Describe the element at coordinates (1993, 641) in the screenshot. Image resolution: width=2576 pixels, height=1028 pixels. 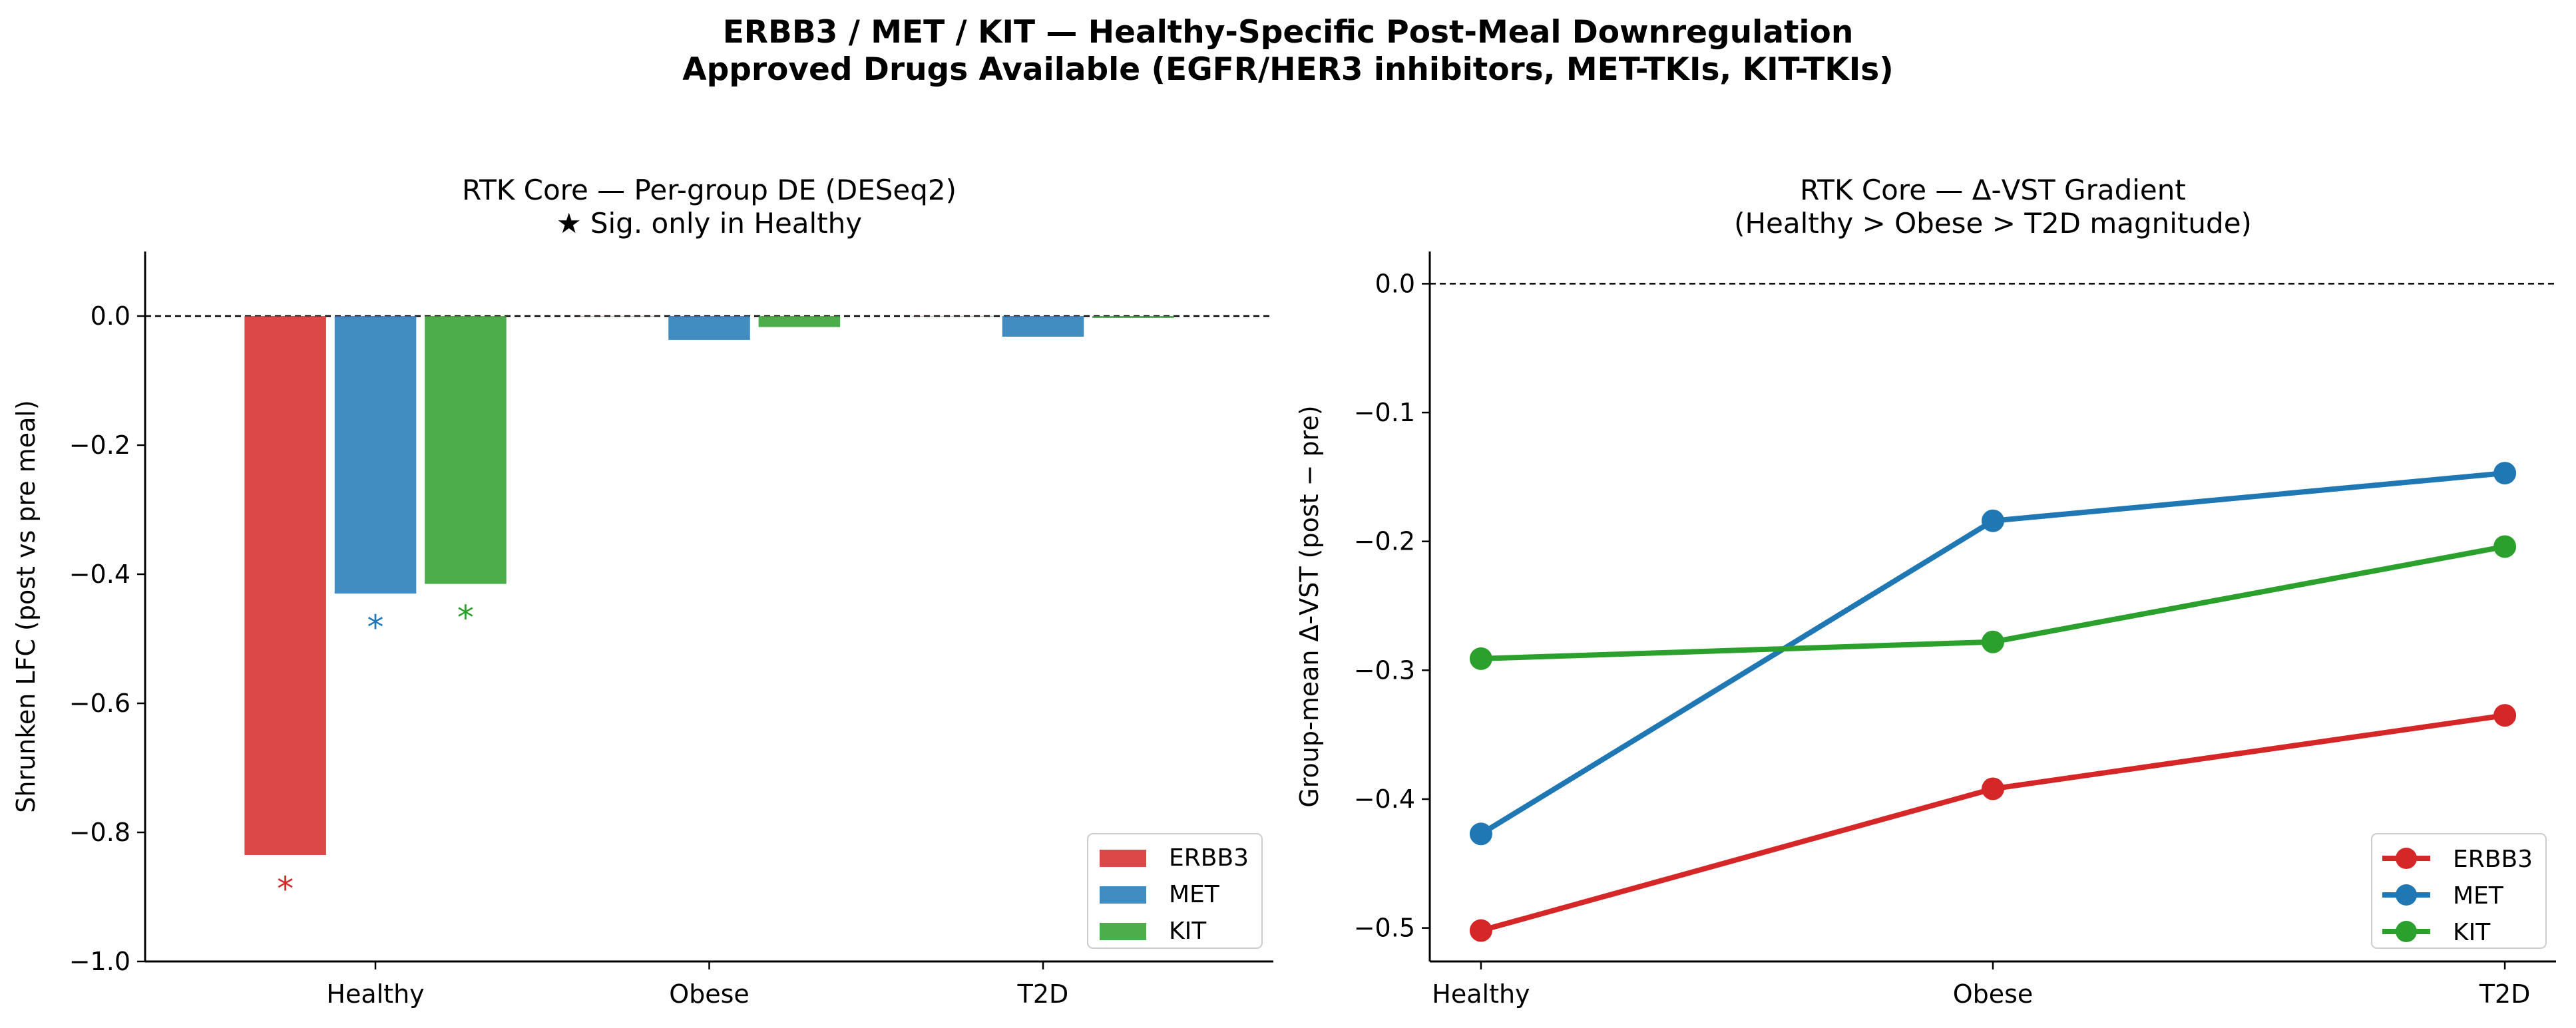
I see `point-kit-obese` at that location.